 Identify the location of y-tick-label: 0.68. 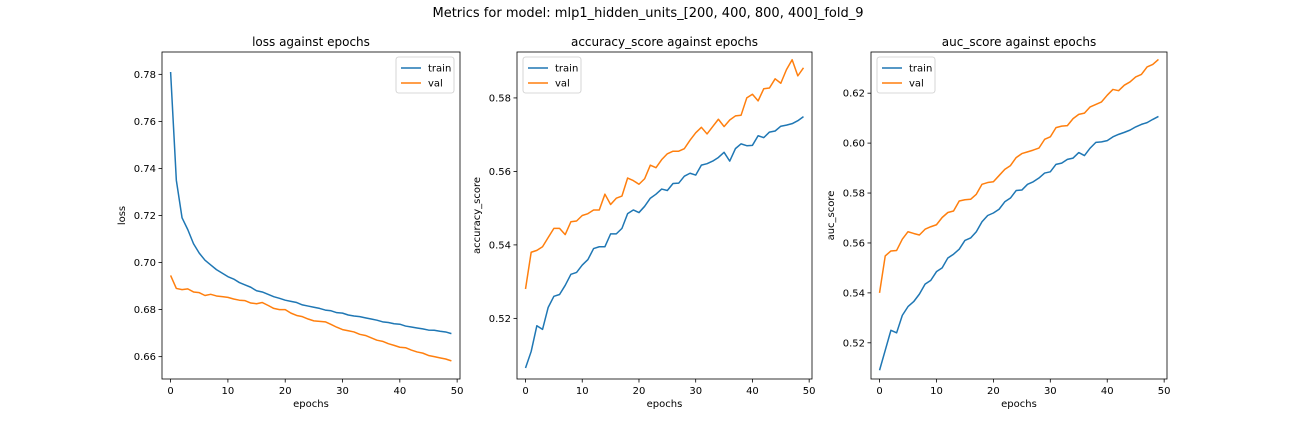
(145, 310).